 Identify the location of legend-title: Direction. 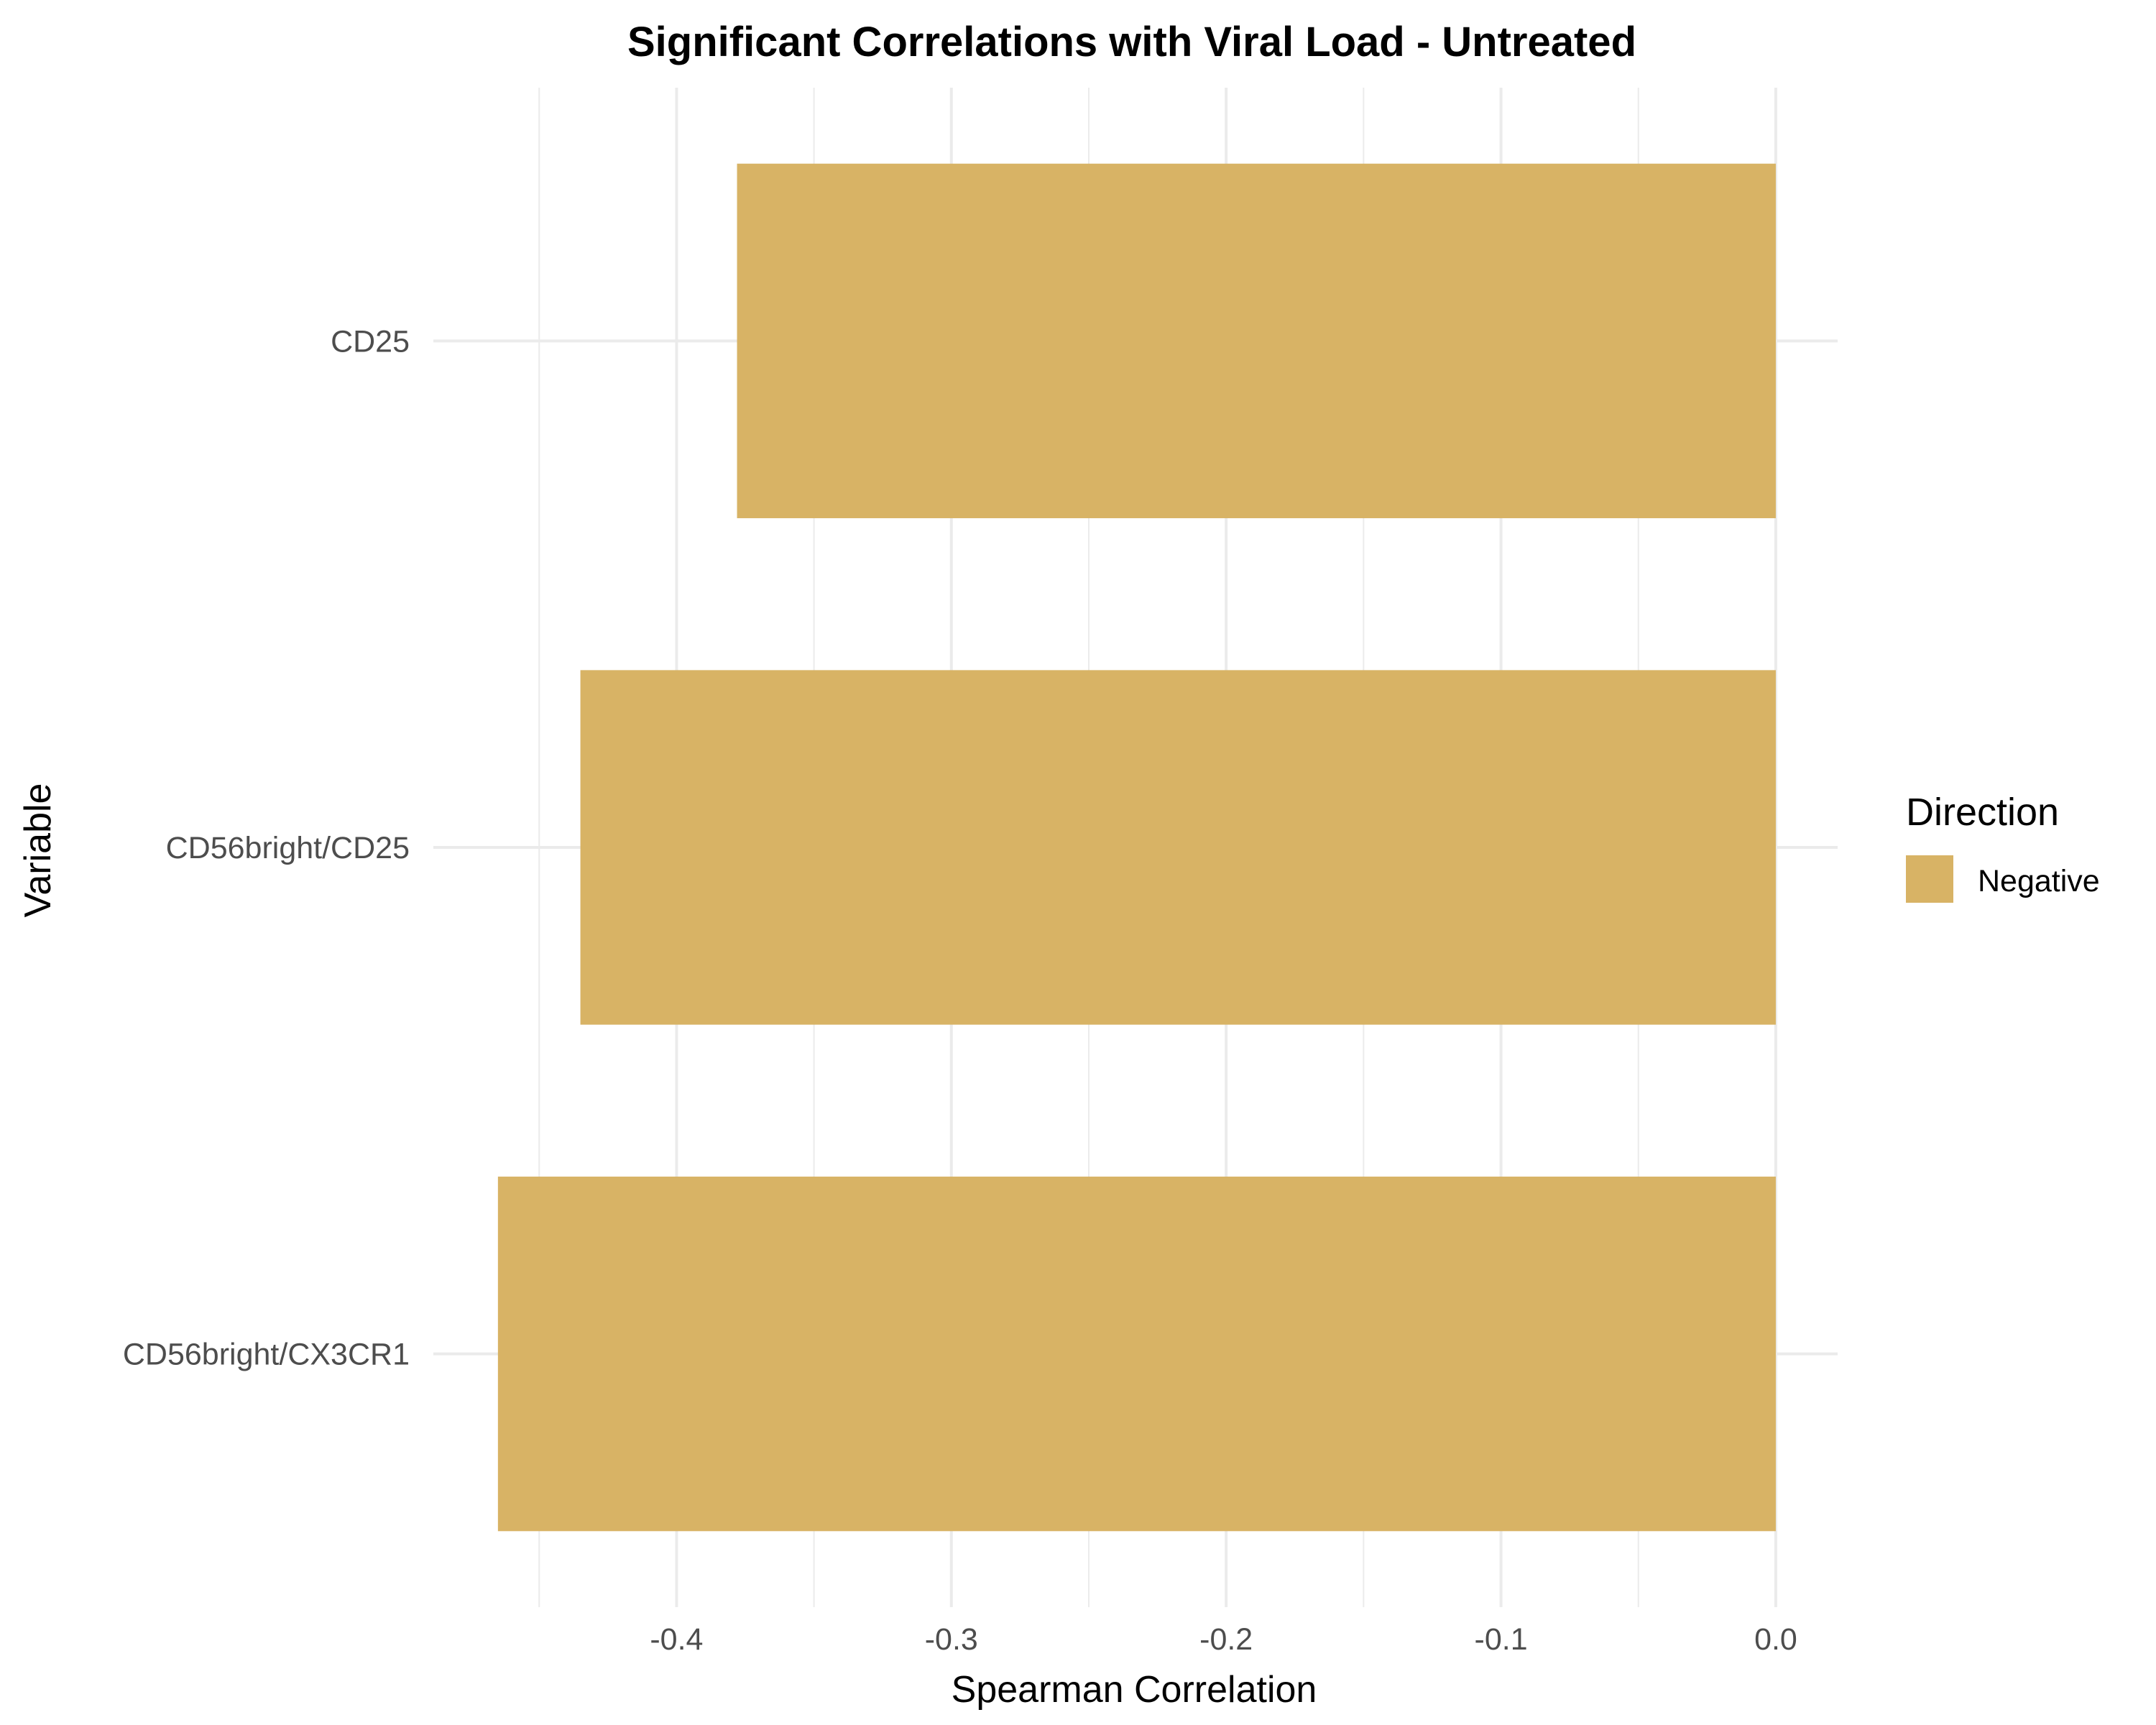
(1983, 812).